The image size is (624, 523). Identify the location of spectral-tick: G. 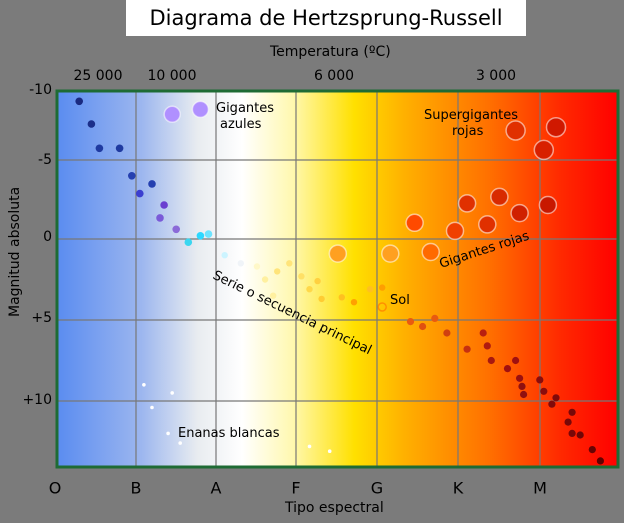
(377, 488).